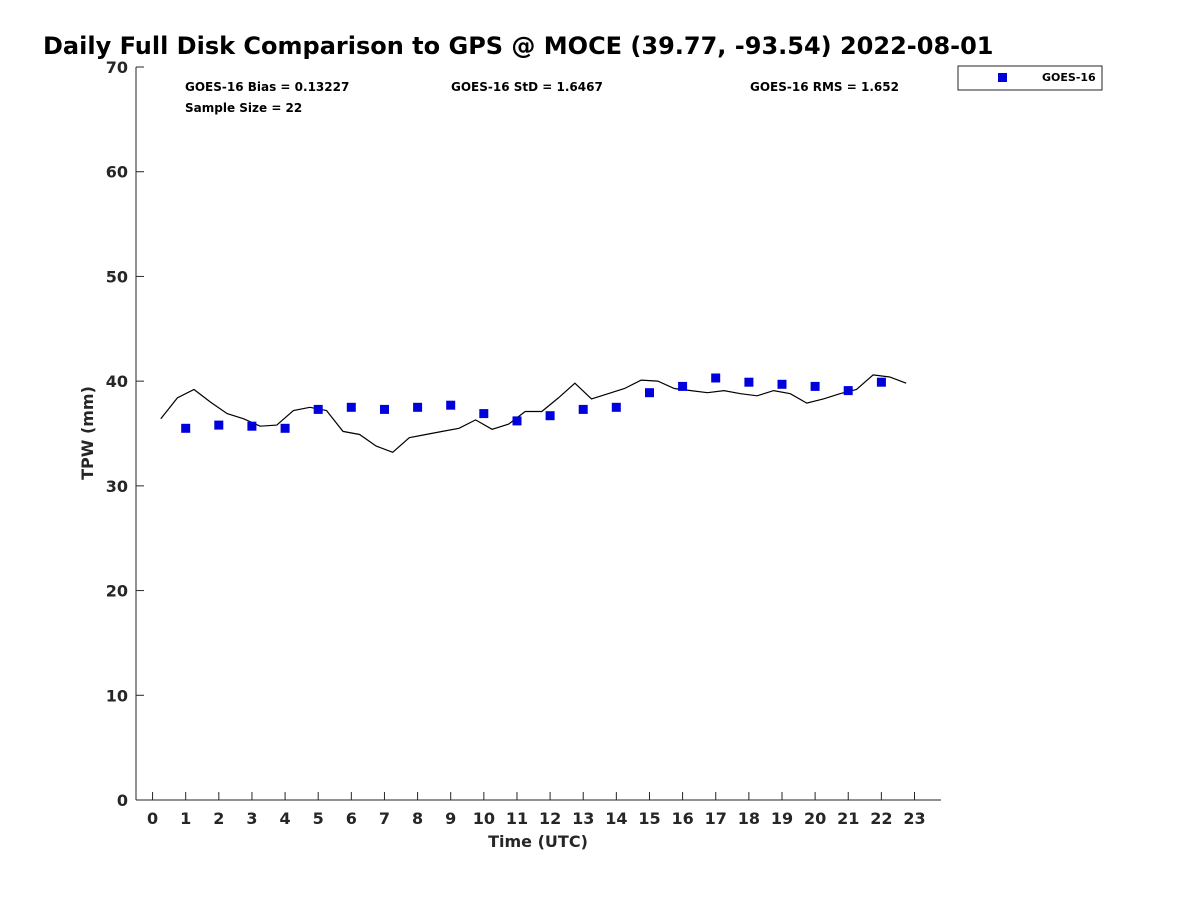 The height and width of the screenshot is (900, 1200). Describe the element at coordinates (450, 818) in the screenshot. I see `x-tick-label: 9` at that location.